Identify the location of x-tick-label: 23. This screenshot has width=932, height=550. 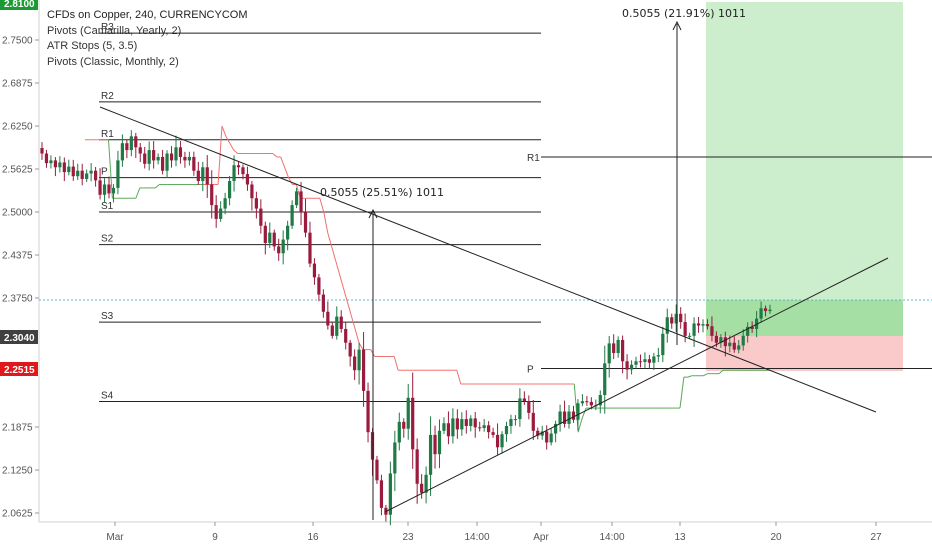
(408, 537).